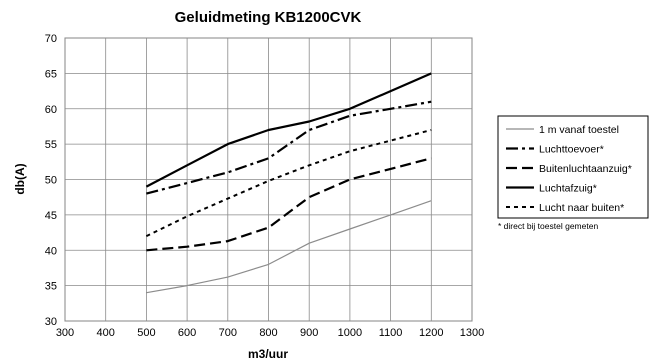  Describe the element at coordinates (350, 333) in the screenshot. I see `x-tick-label: 1000` at that location.